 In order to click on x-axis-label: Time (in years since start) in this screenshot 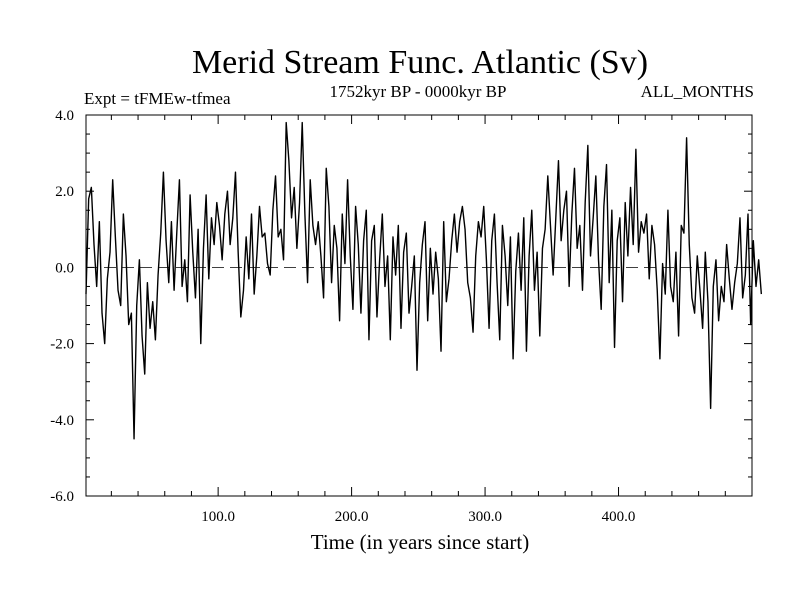, I will do `click(420, 542)`.